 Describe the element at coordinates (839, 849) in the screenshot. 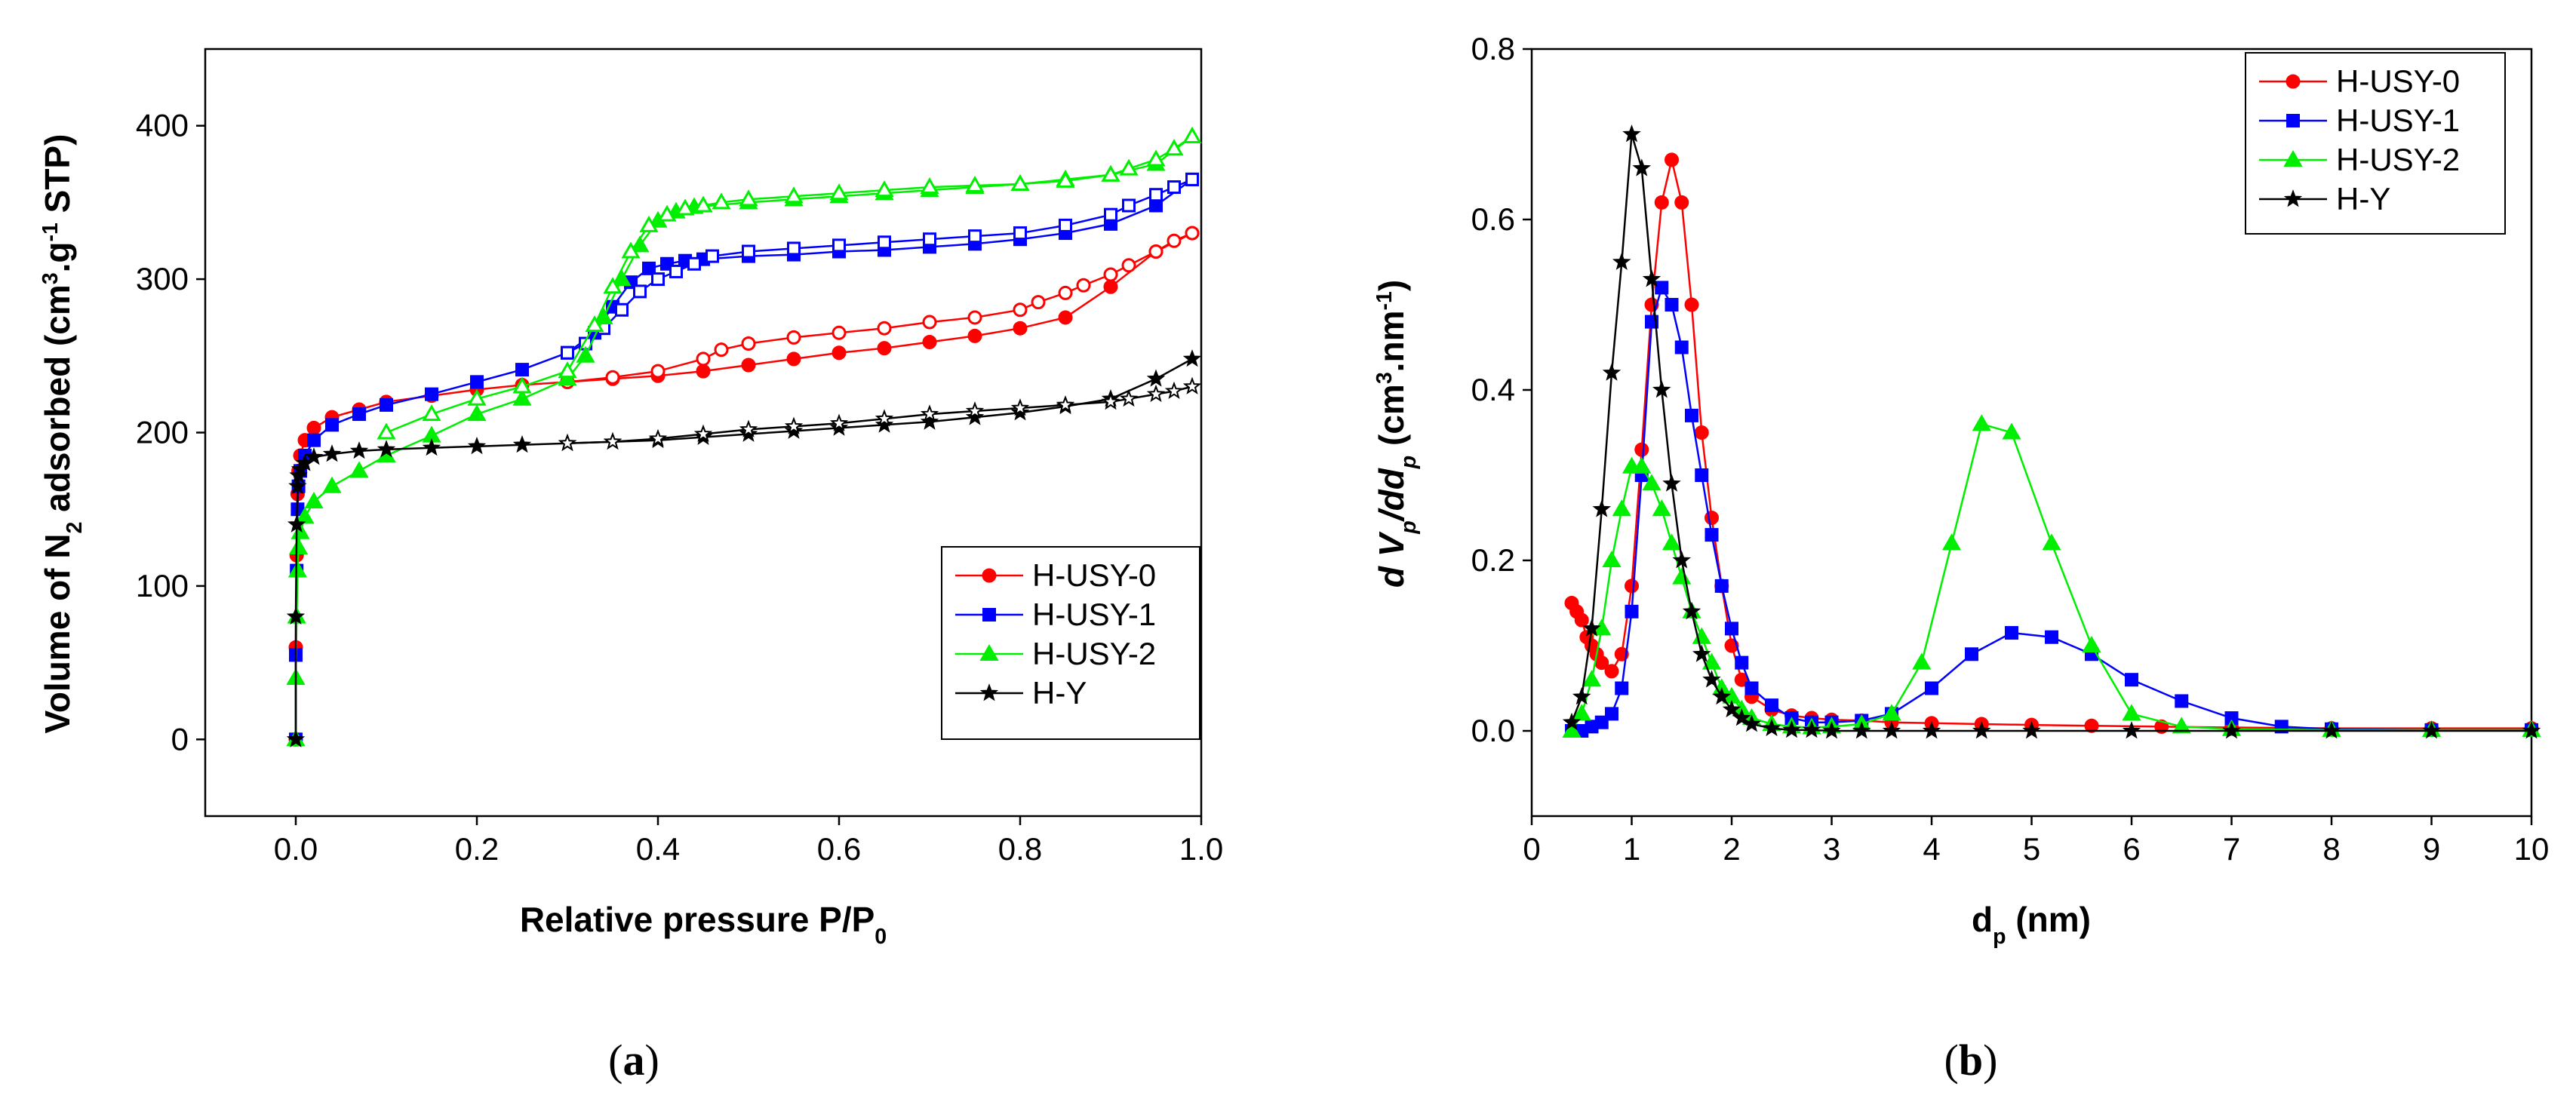

I see `x-tick-label: 0.6` at that location.